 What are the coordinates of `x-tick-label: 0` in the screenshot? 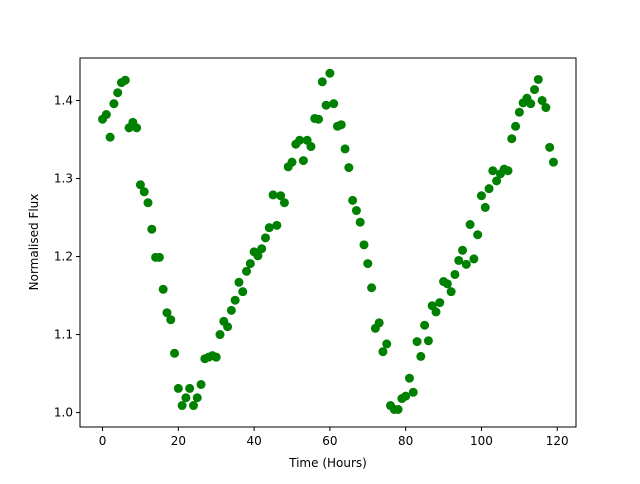 It's located at (103, 441).